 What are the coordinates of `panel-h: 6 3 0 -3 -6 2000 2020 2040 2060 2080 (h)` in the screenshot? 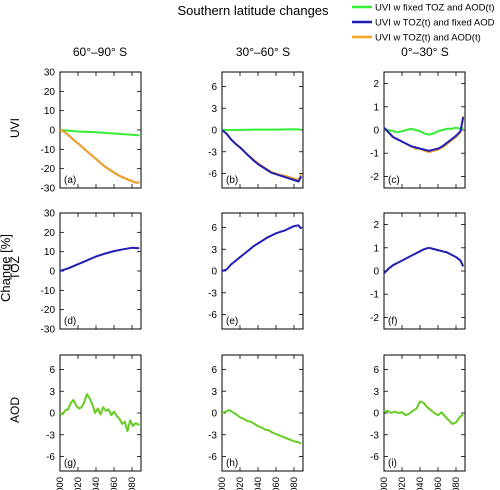 It's located at (256, 422).